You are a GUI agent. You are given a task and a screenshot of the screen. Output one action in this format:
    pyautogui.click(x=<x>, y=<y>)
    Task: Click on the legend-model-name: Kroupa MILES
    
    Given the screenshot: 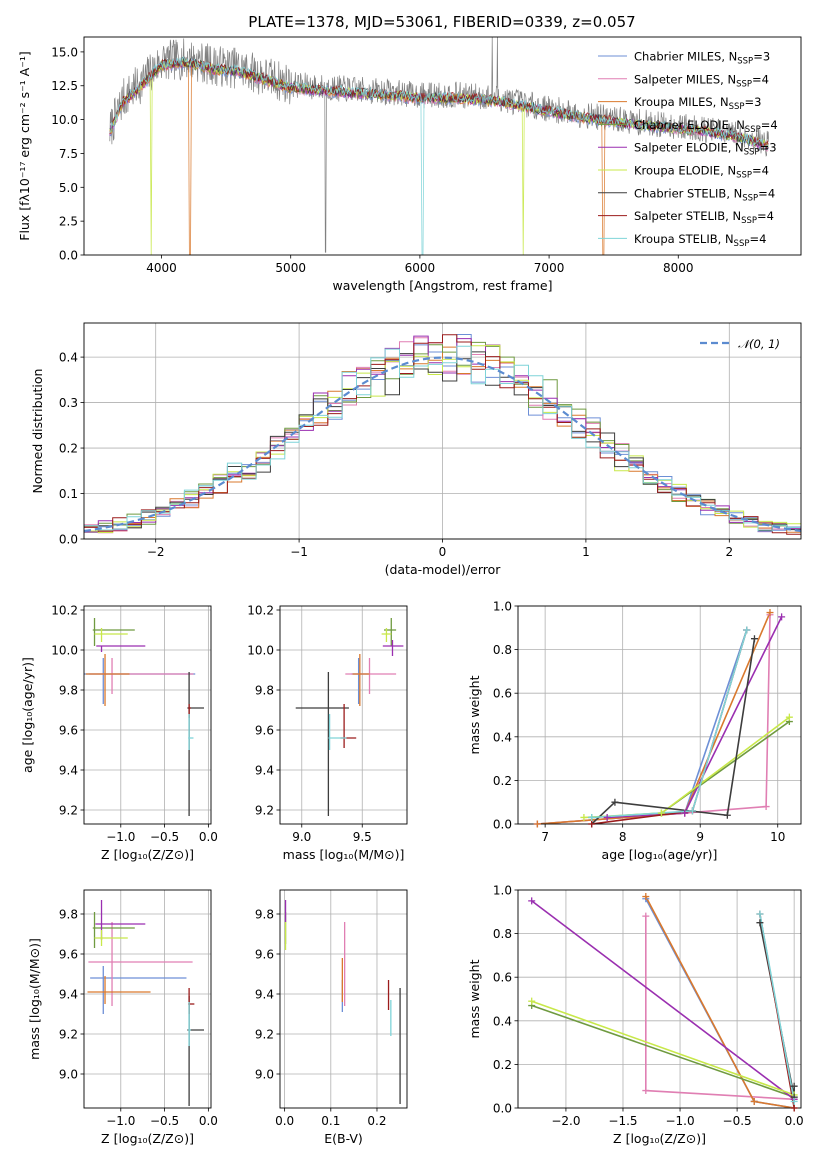 What is the action you would take?
    pyautogui.click(x=673, y=102)
    